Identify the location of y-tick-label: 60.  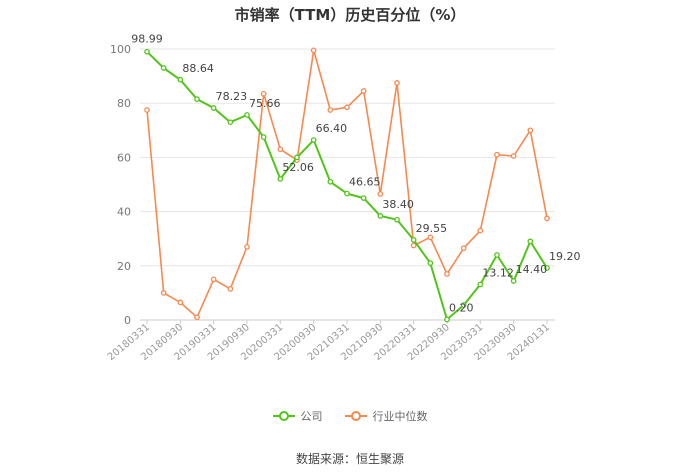
(124, 157).